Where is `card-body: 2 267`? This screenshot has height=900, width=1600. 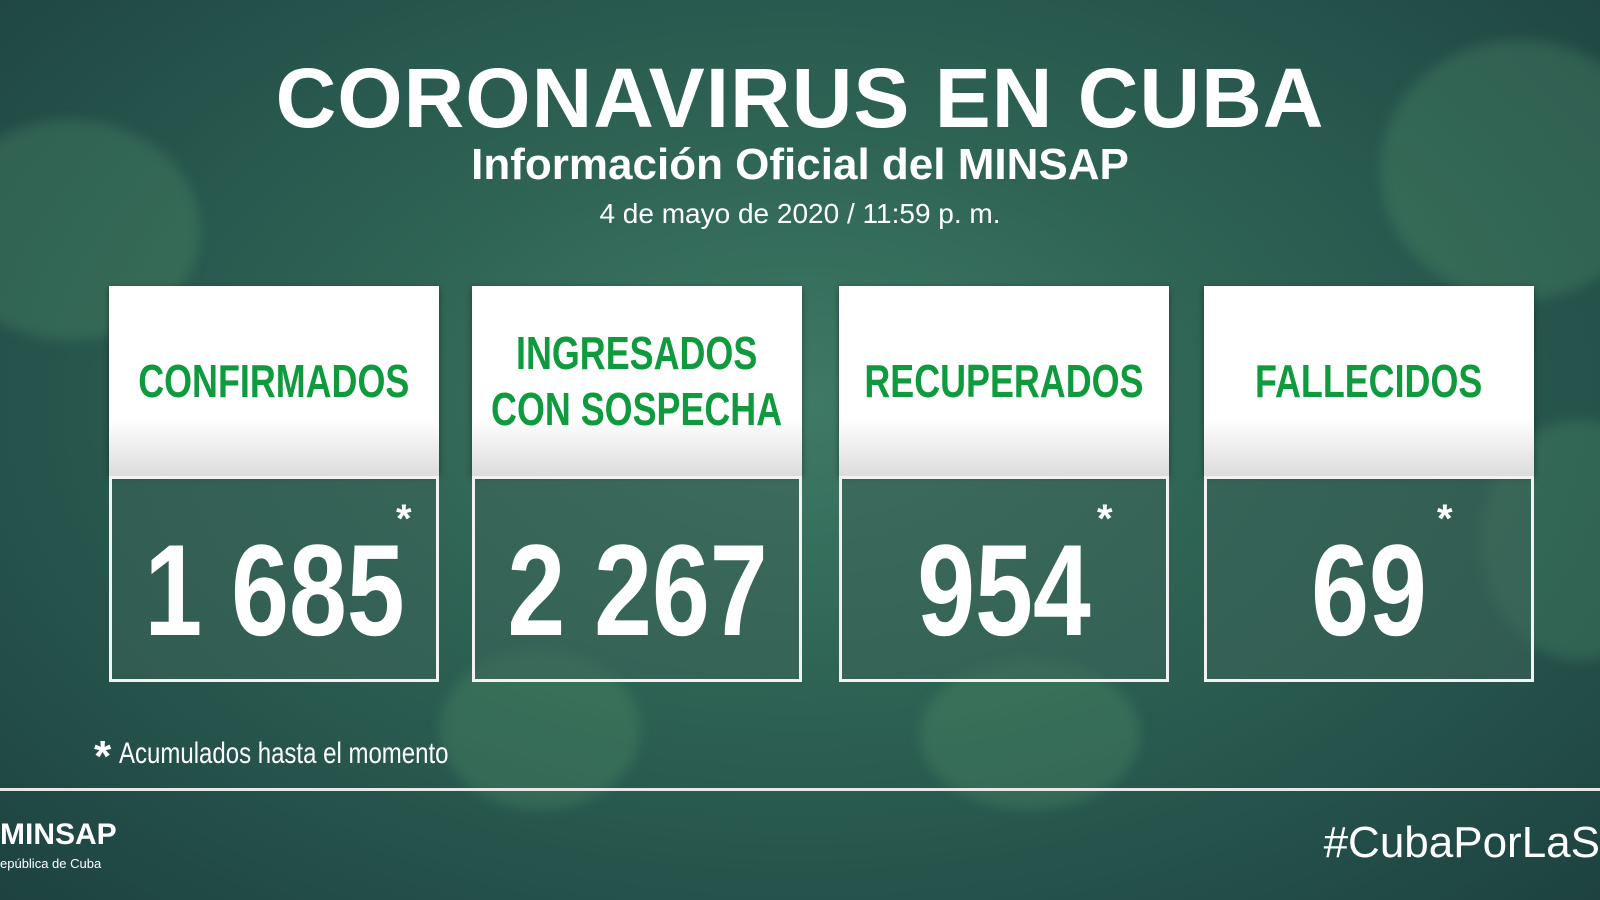
card-body: 2 267 is located at coordinates (637, 579).